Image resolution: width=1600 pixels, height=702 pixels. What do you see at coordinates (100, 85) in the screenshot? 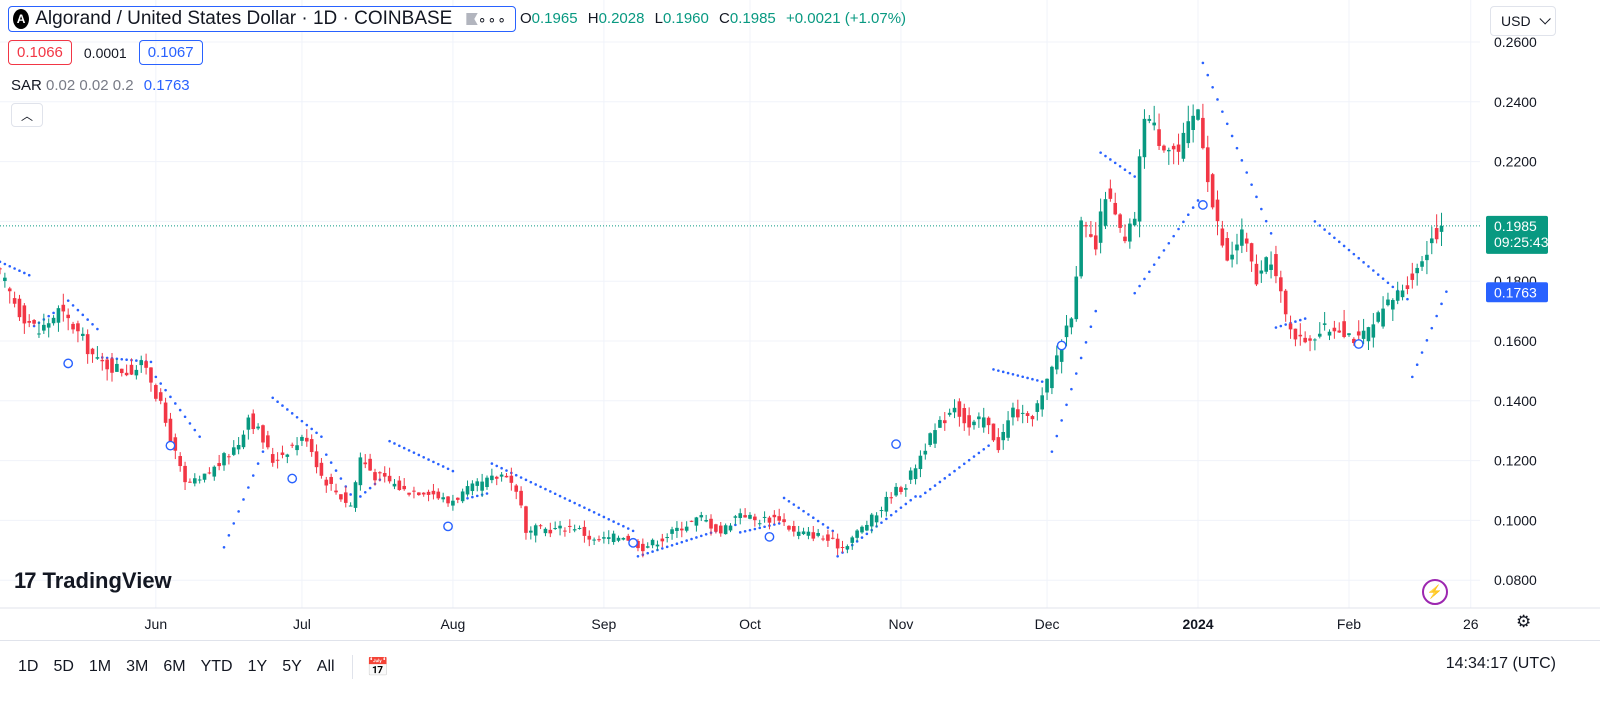
I see `indicator-legend-sar: SAR 0.02 0.02 0.2 0.1763` at bounding box center [100, 85].